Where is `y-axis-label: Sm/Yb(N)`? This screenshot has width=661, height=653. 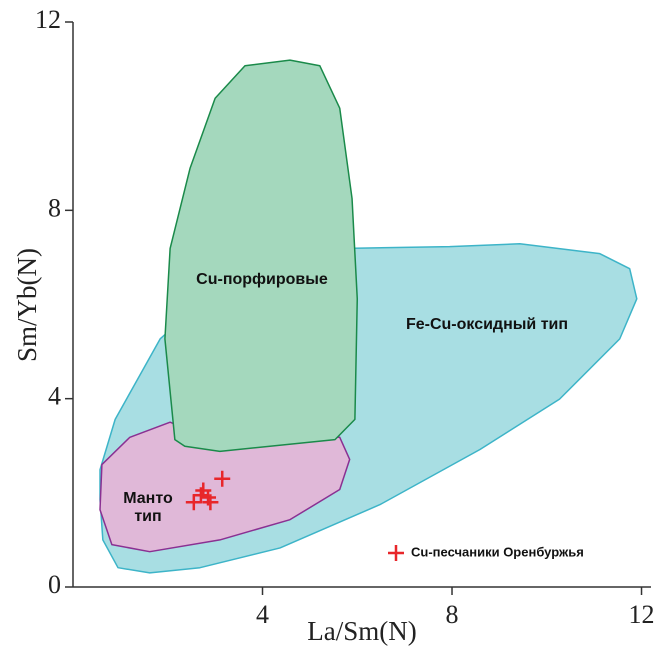
y-axis-label: Sm/Yb(N) is located at coordinates (27, 305).